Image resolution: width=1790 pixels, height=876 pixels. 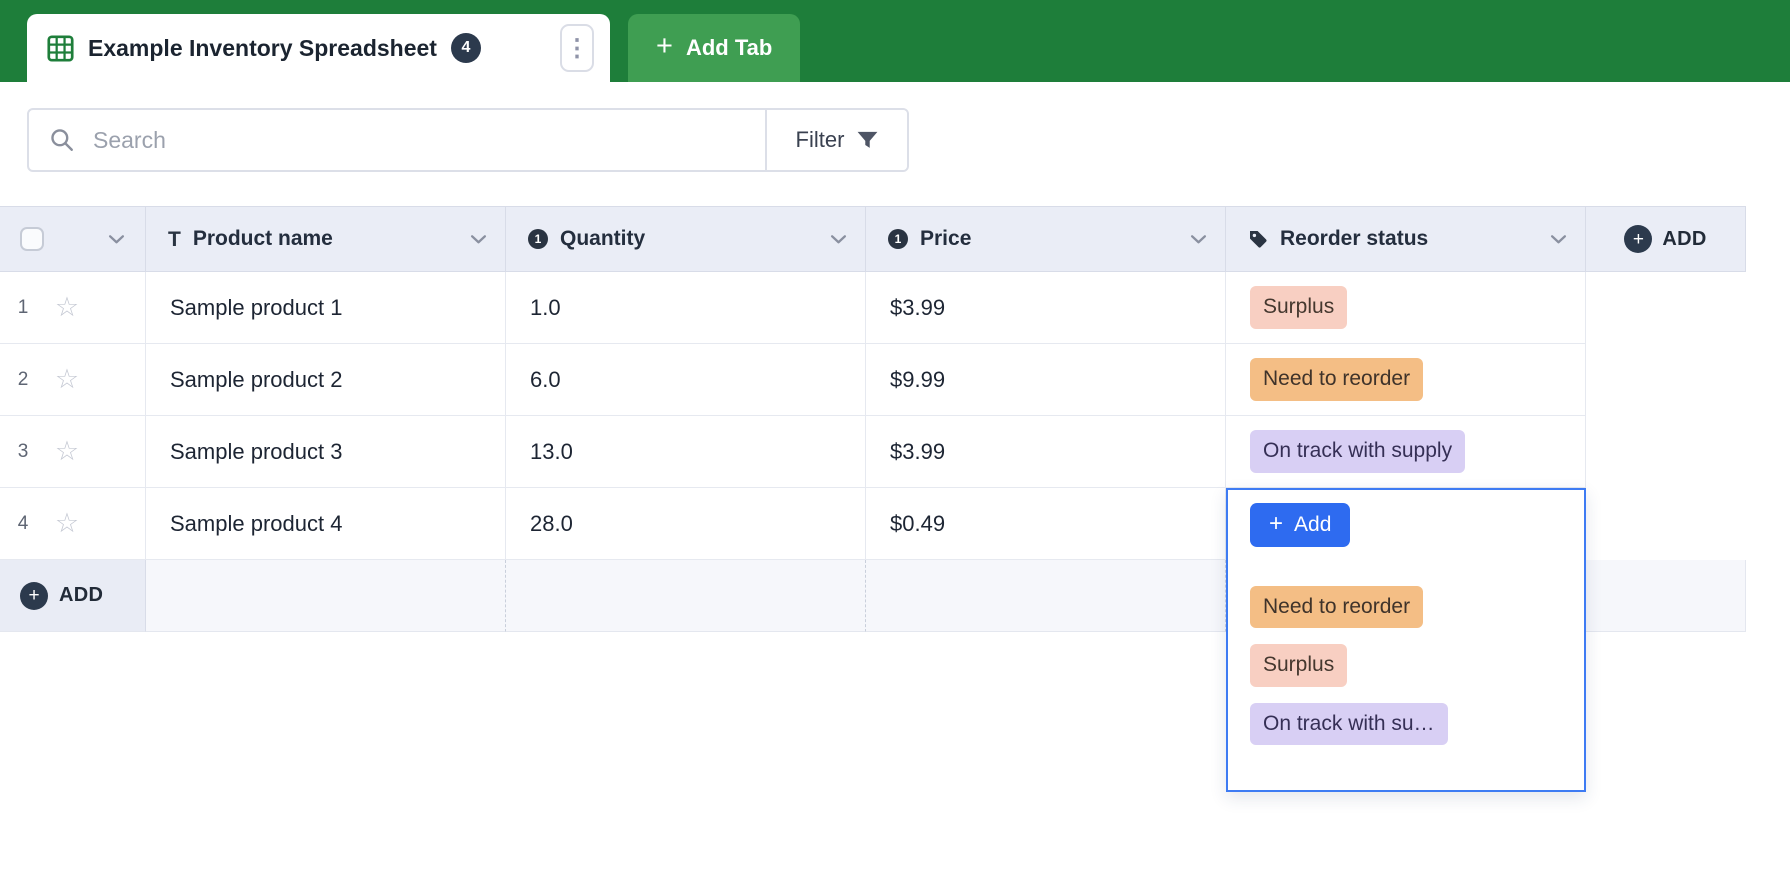 I want to click on spreadsheet-grid-icon, so click(x=60, y=48).